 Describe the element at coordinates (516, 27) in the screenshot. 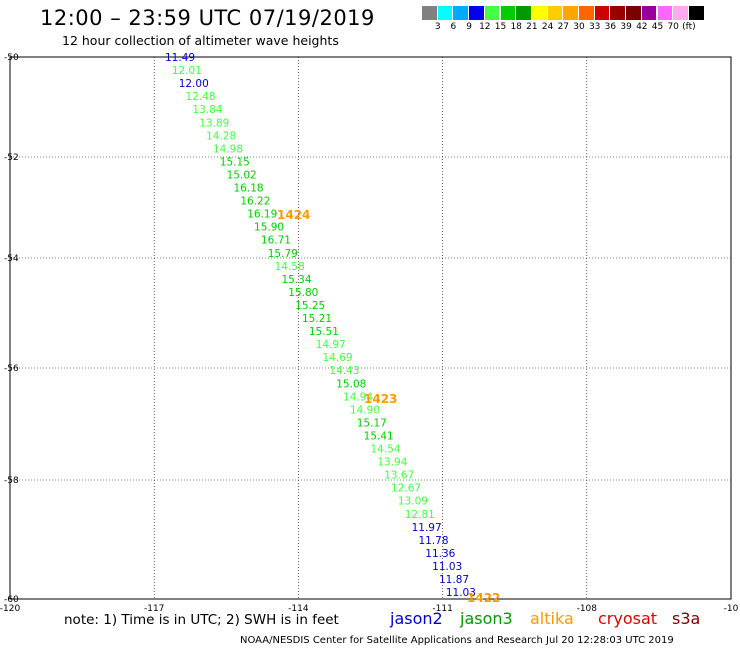

I see `legend-label: 18` at that location.